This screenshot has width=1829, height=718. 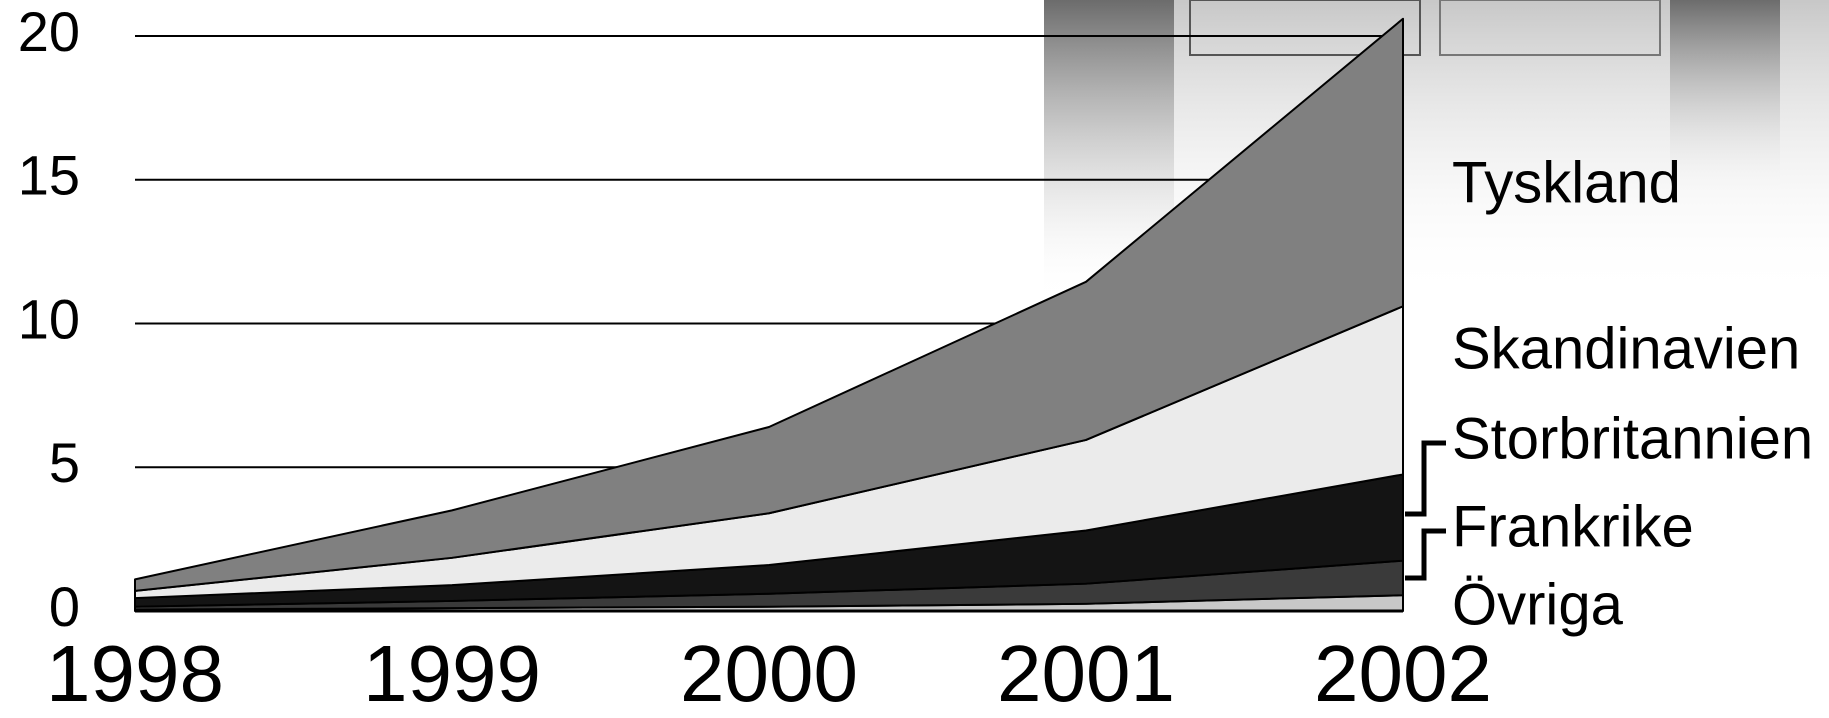 What do you see at coordinates (1626, 348) in the screenshot?
I see `legend-label: Skandinavien` at bounding box center [1626, 348].